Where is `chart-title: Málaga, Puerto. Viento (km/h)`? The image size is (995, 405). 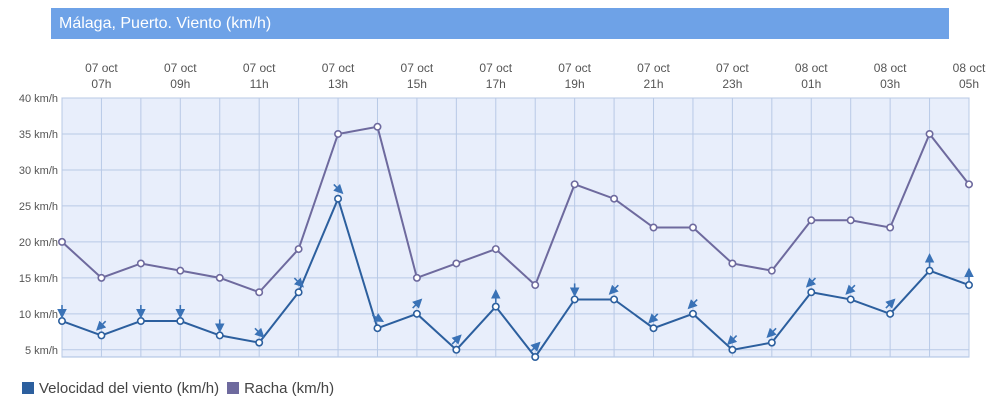 chart-title: Málaga, Puerto. Viento (km/h) is located at coordinates (500, 23).